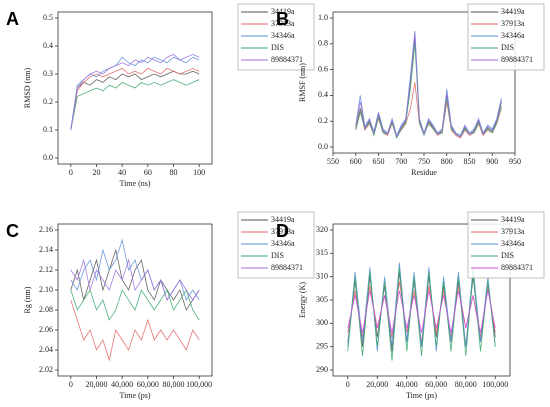 The width and height of the screenshot is (550, 407). What do you see at coordinates (322, 275) in the screenshot?
I see `y-tick-label: 310` at bounding box center [322, 275].